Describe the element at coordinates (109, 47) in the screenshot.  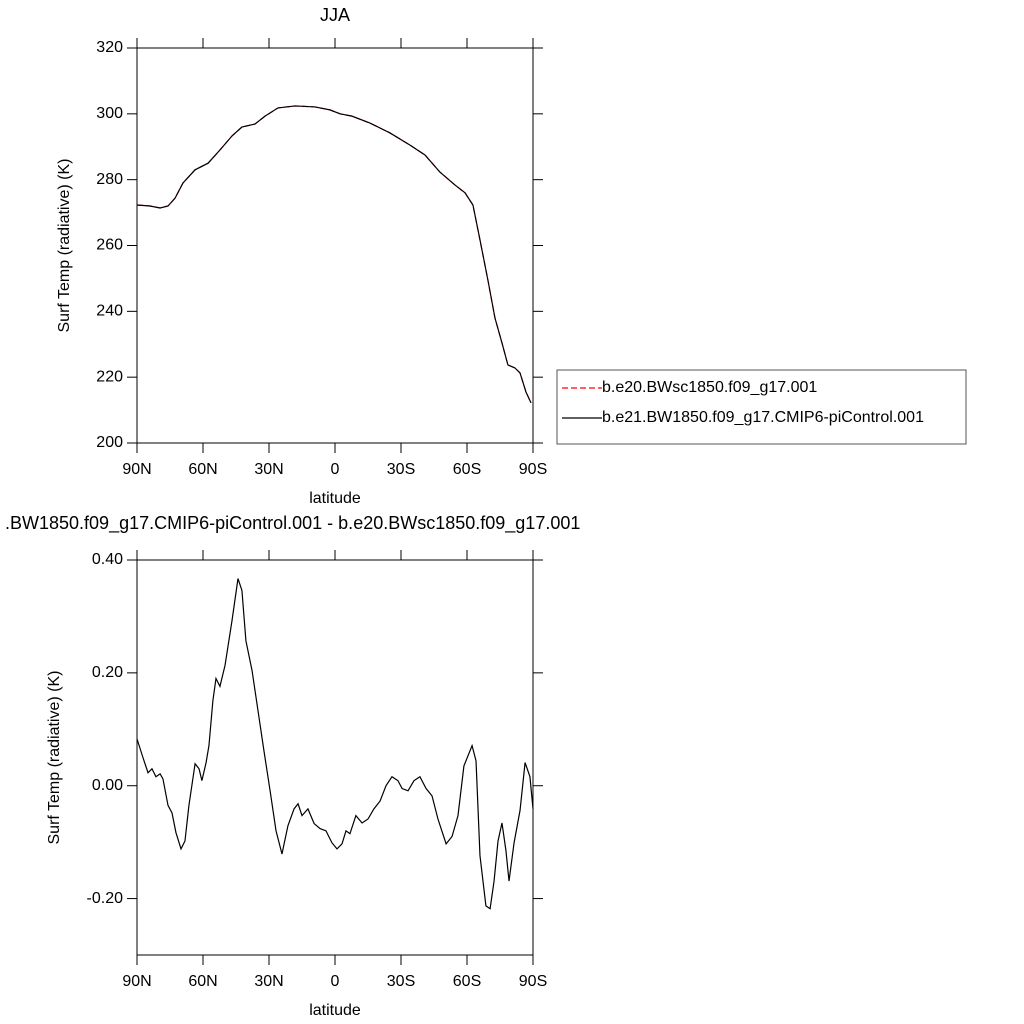
I see `y-tick-label: 320` at that location.